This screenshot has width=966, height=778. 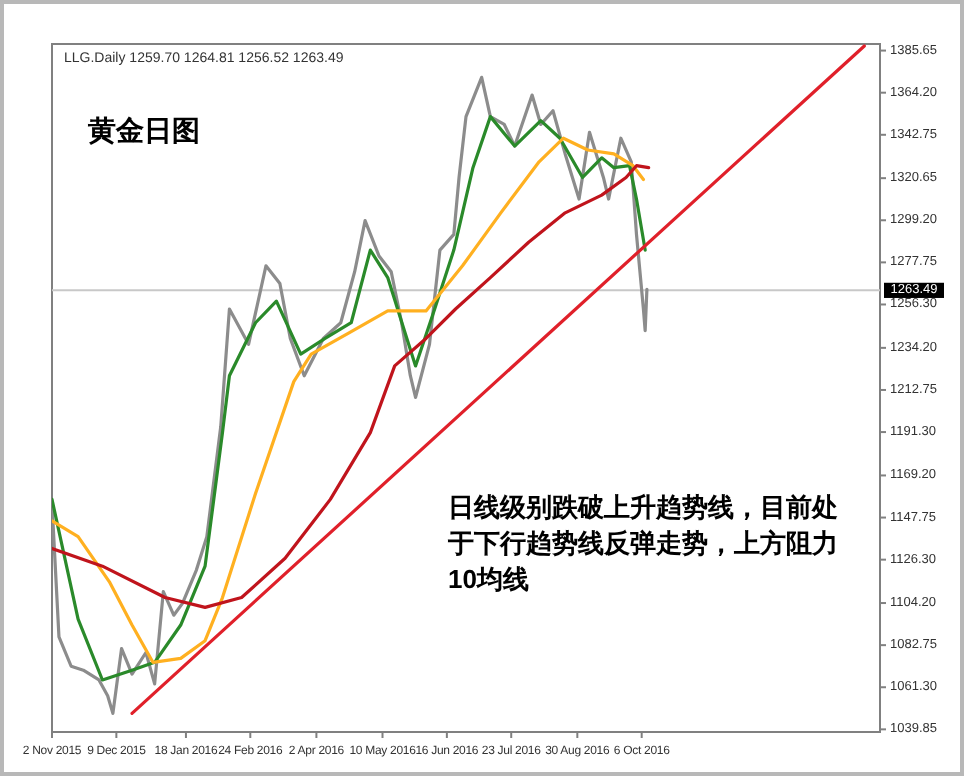 What do you see at coordinates (143, 130) in the screenshot?
I see `text: 黄金日图` at bounding box center [143, 130].